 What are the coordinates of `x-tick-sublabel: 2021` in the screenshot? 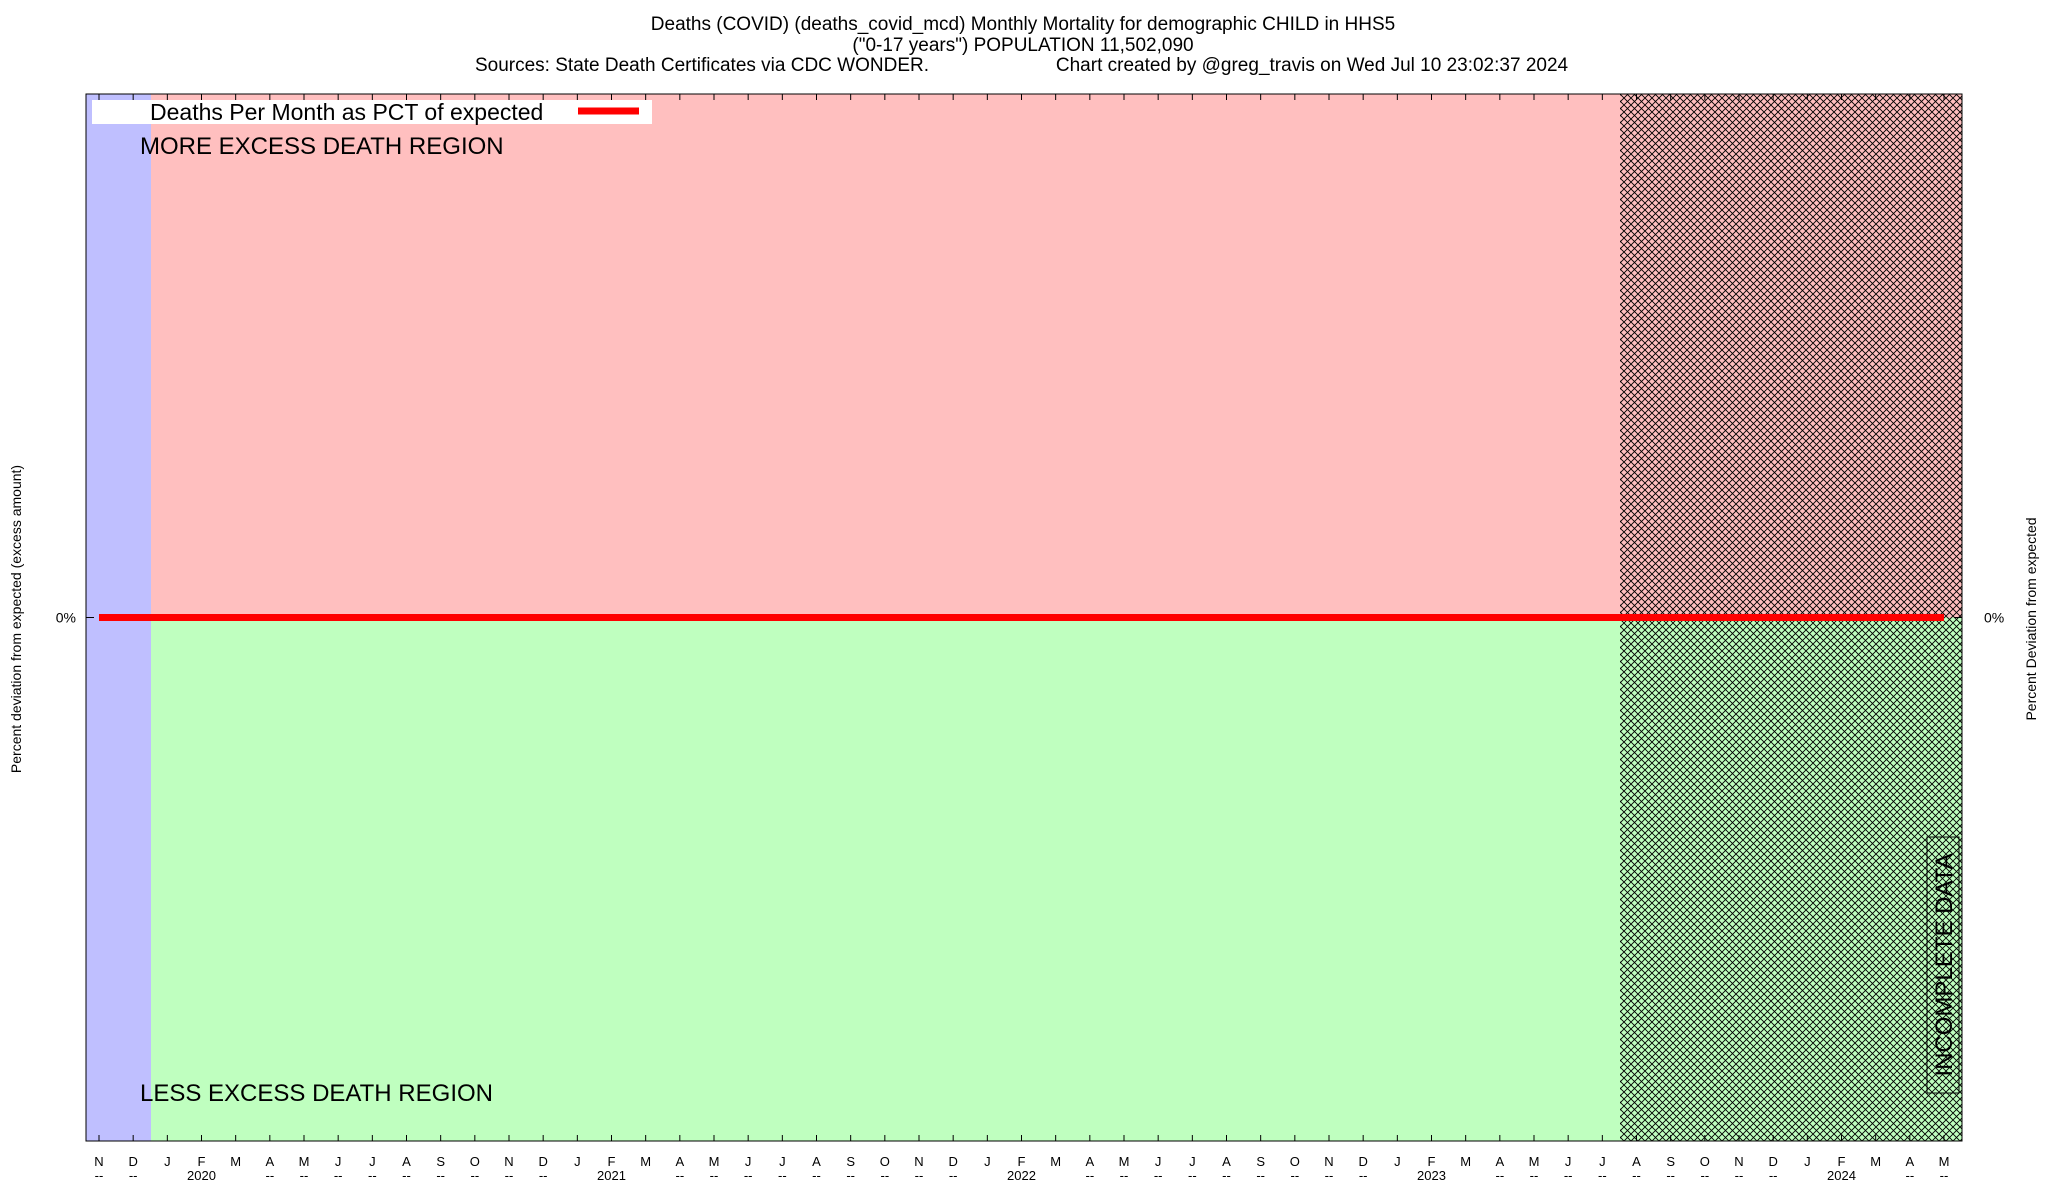 It's located at (611, 1175).